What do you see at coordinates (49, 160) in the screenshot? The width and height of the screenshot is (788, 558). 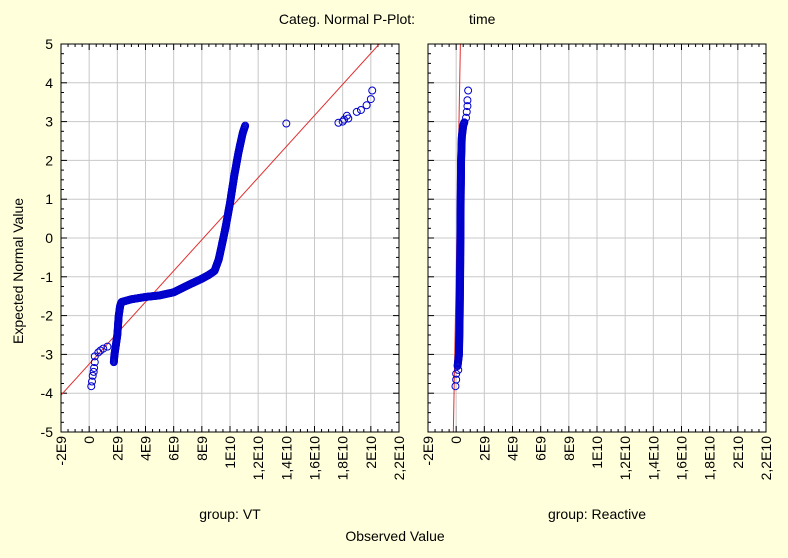 I see `y-tick-label: 2` at bounding box center [49, 160].